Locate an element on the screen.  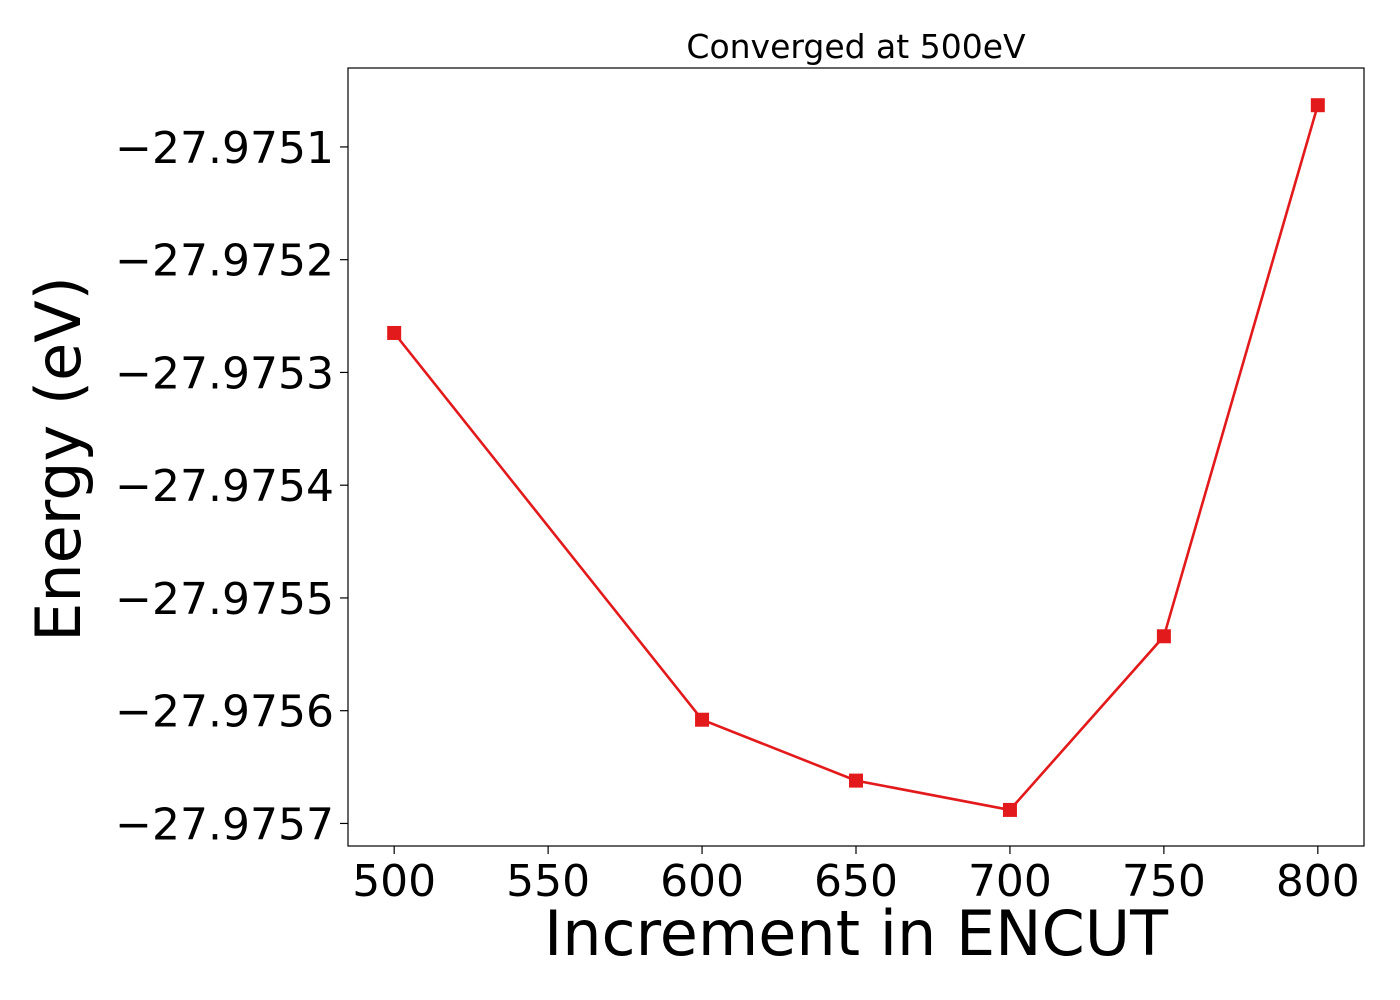
x-tick-label: 750 is located at coordinates (1164, 881).